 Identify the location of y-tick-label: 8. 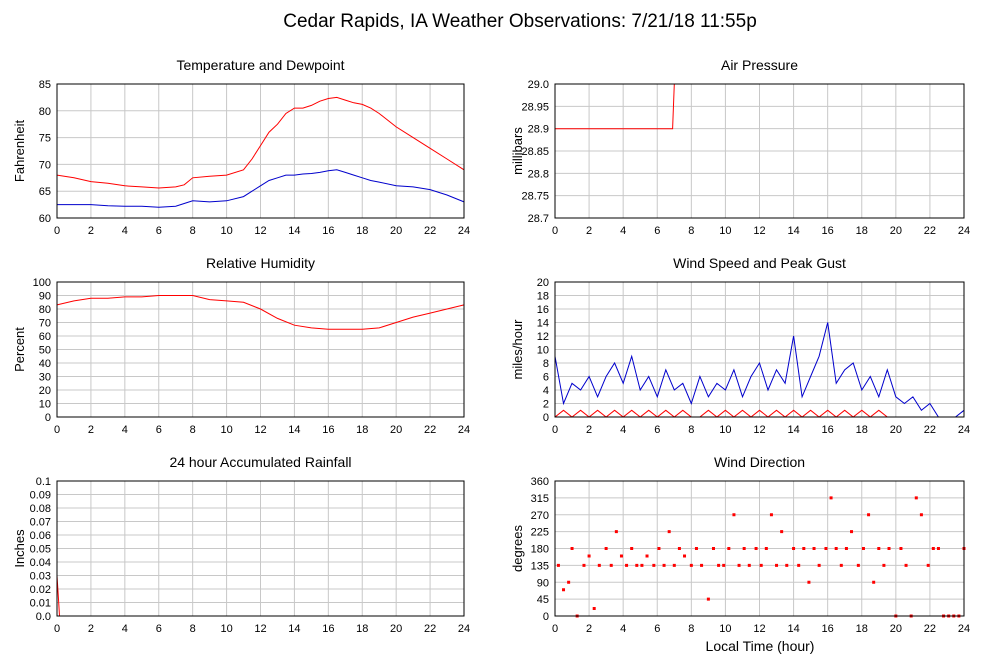
(546, 364).